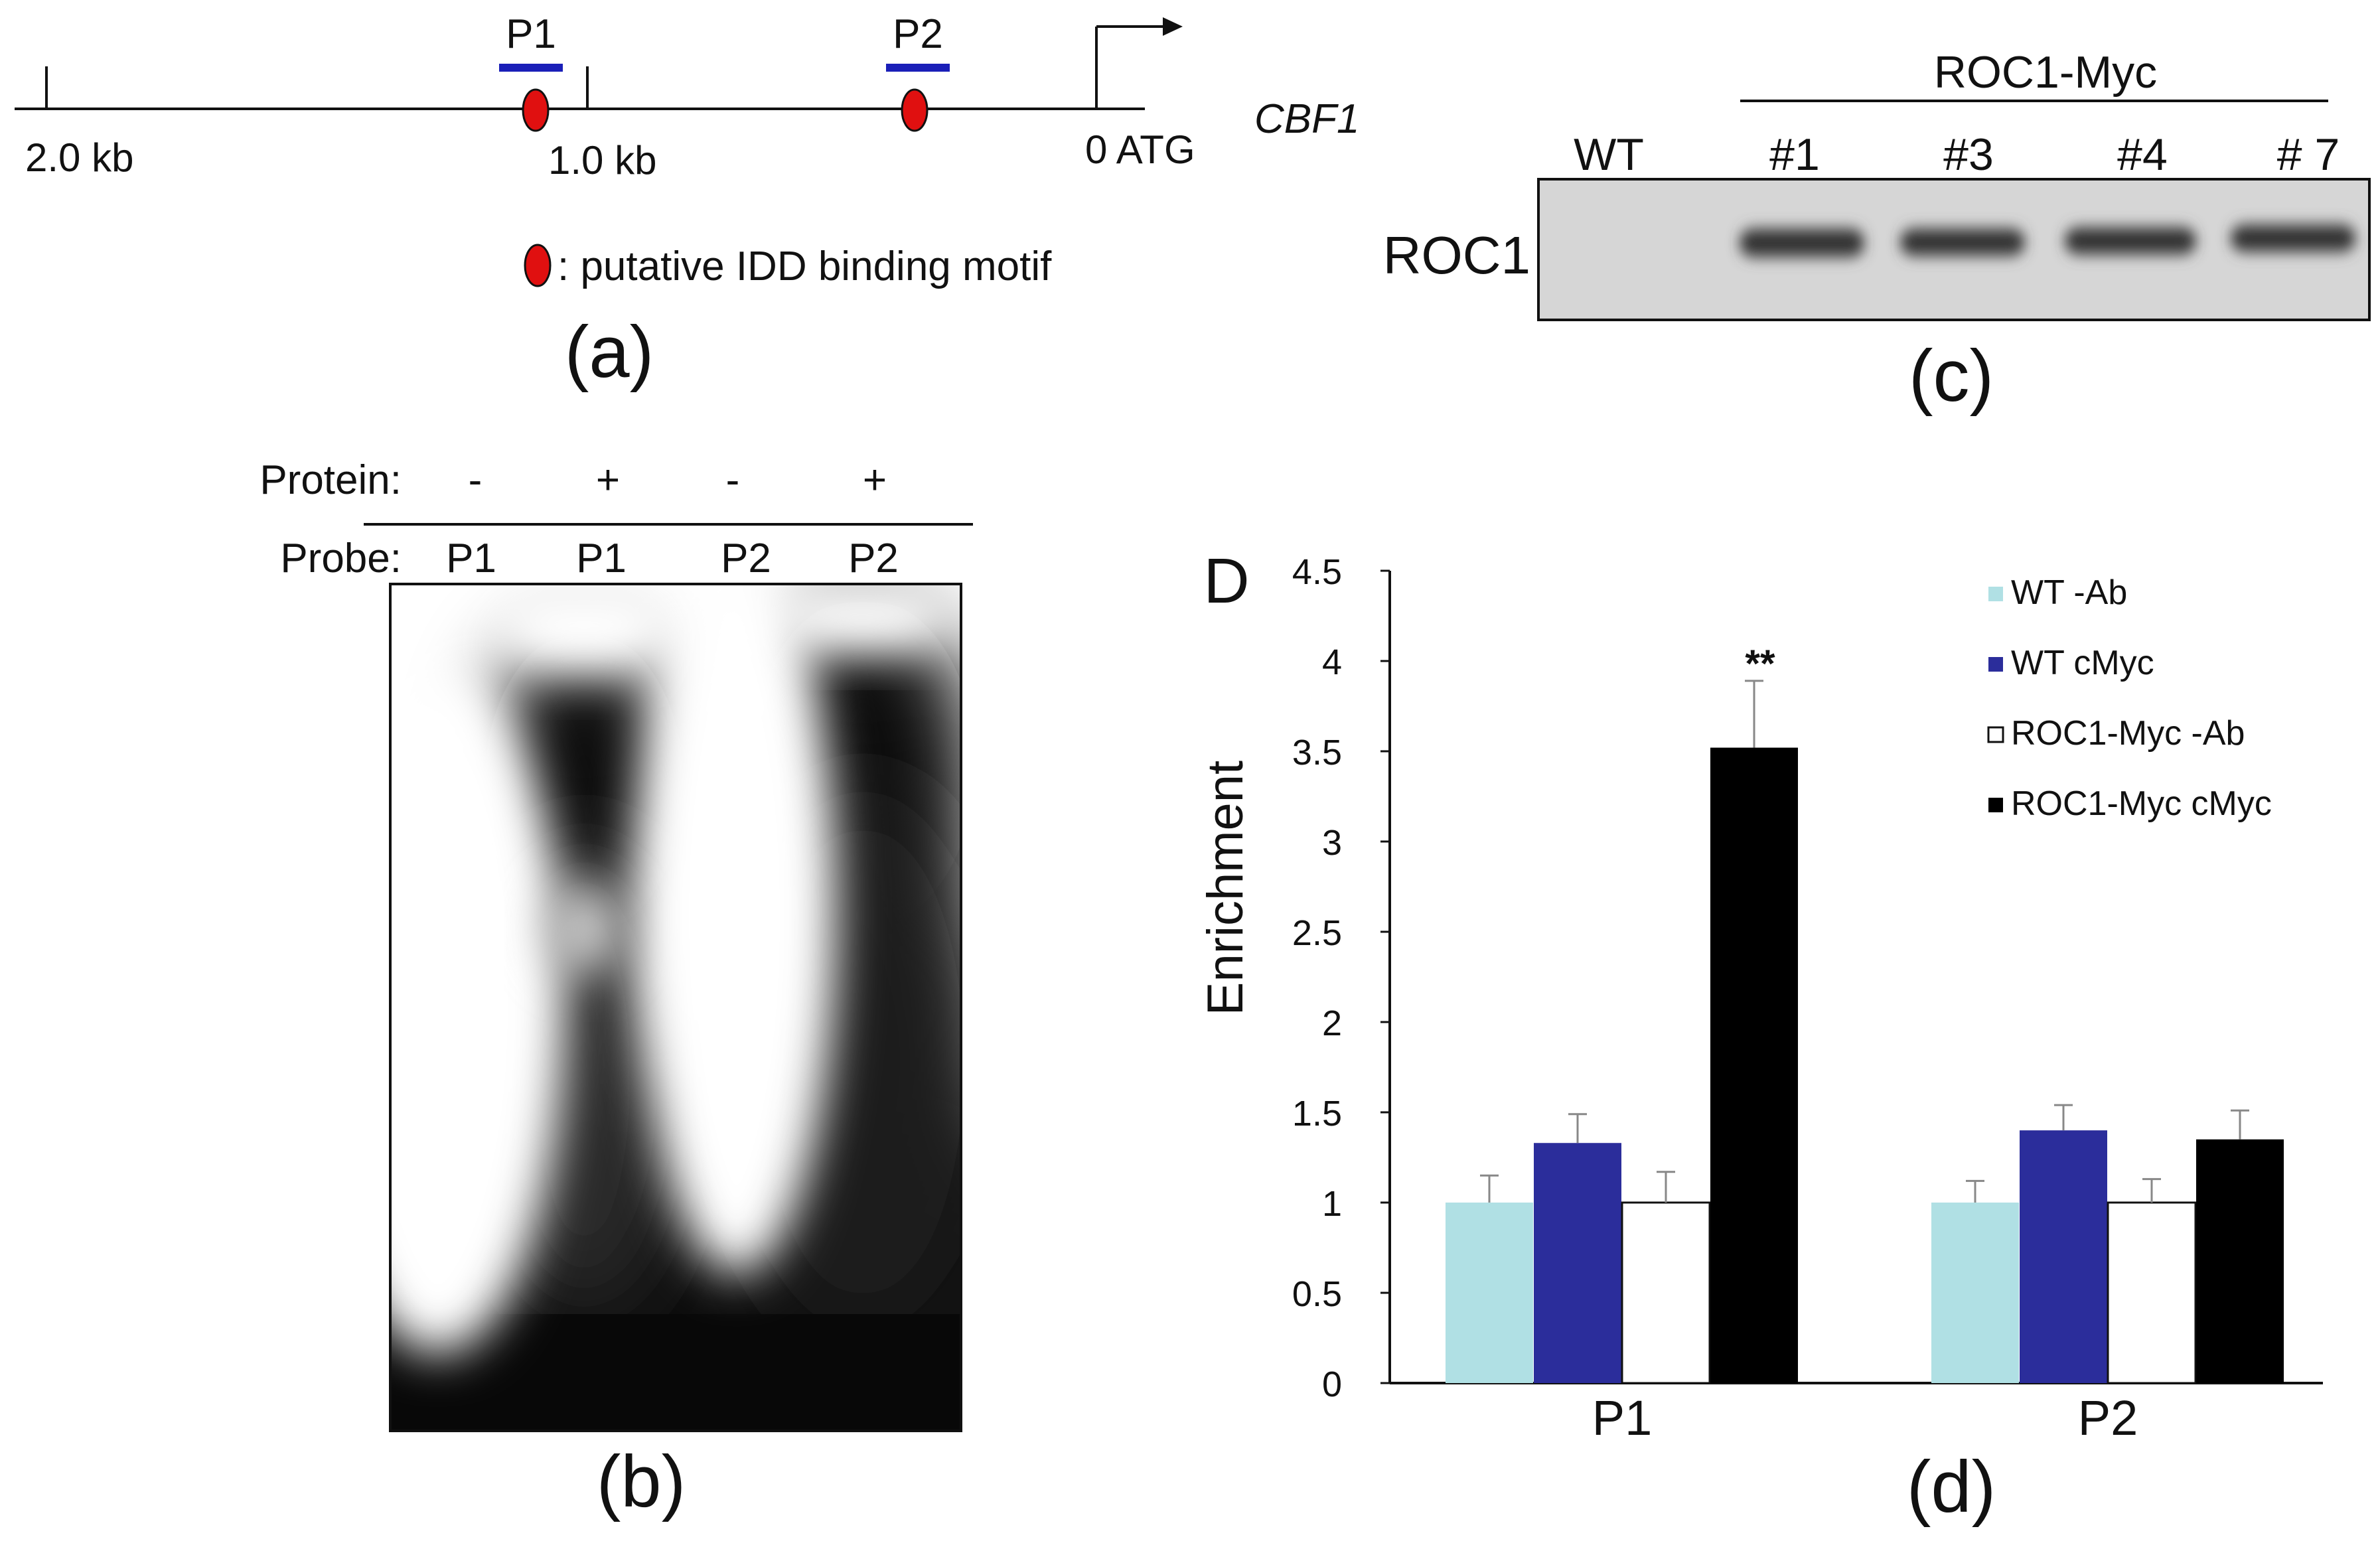 This screenshot has height=1547, width=2380. What do you see at coordinates (918, 34) in the screenshot?
I see `probe-label-p2: P2` at bounding box center [918, 34].